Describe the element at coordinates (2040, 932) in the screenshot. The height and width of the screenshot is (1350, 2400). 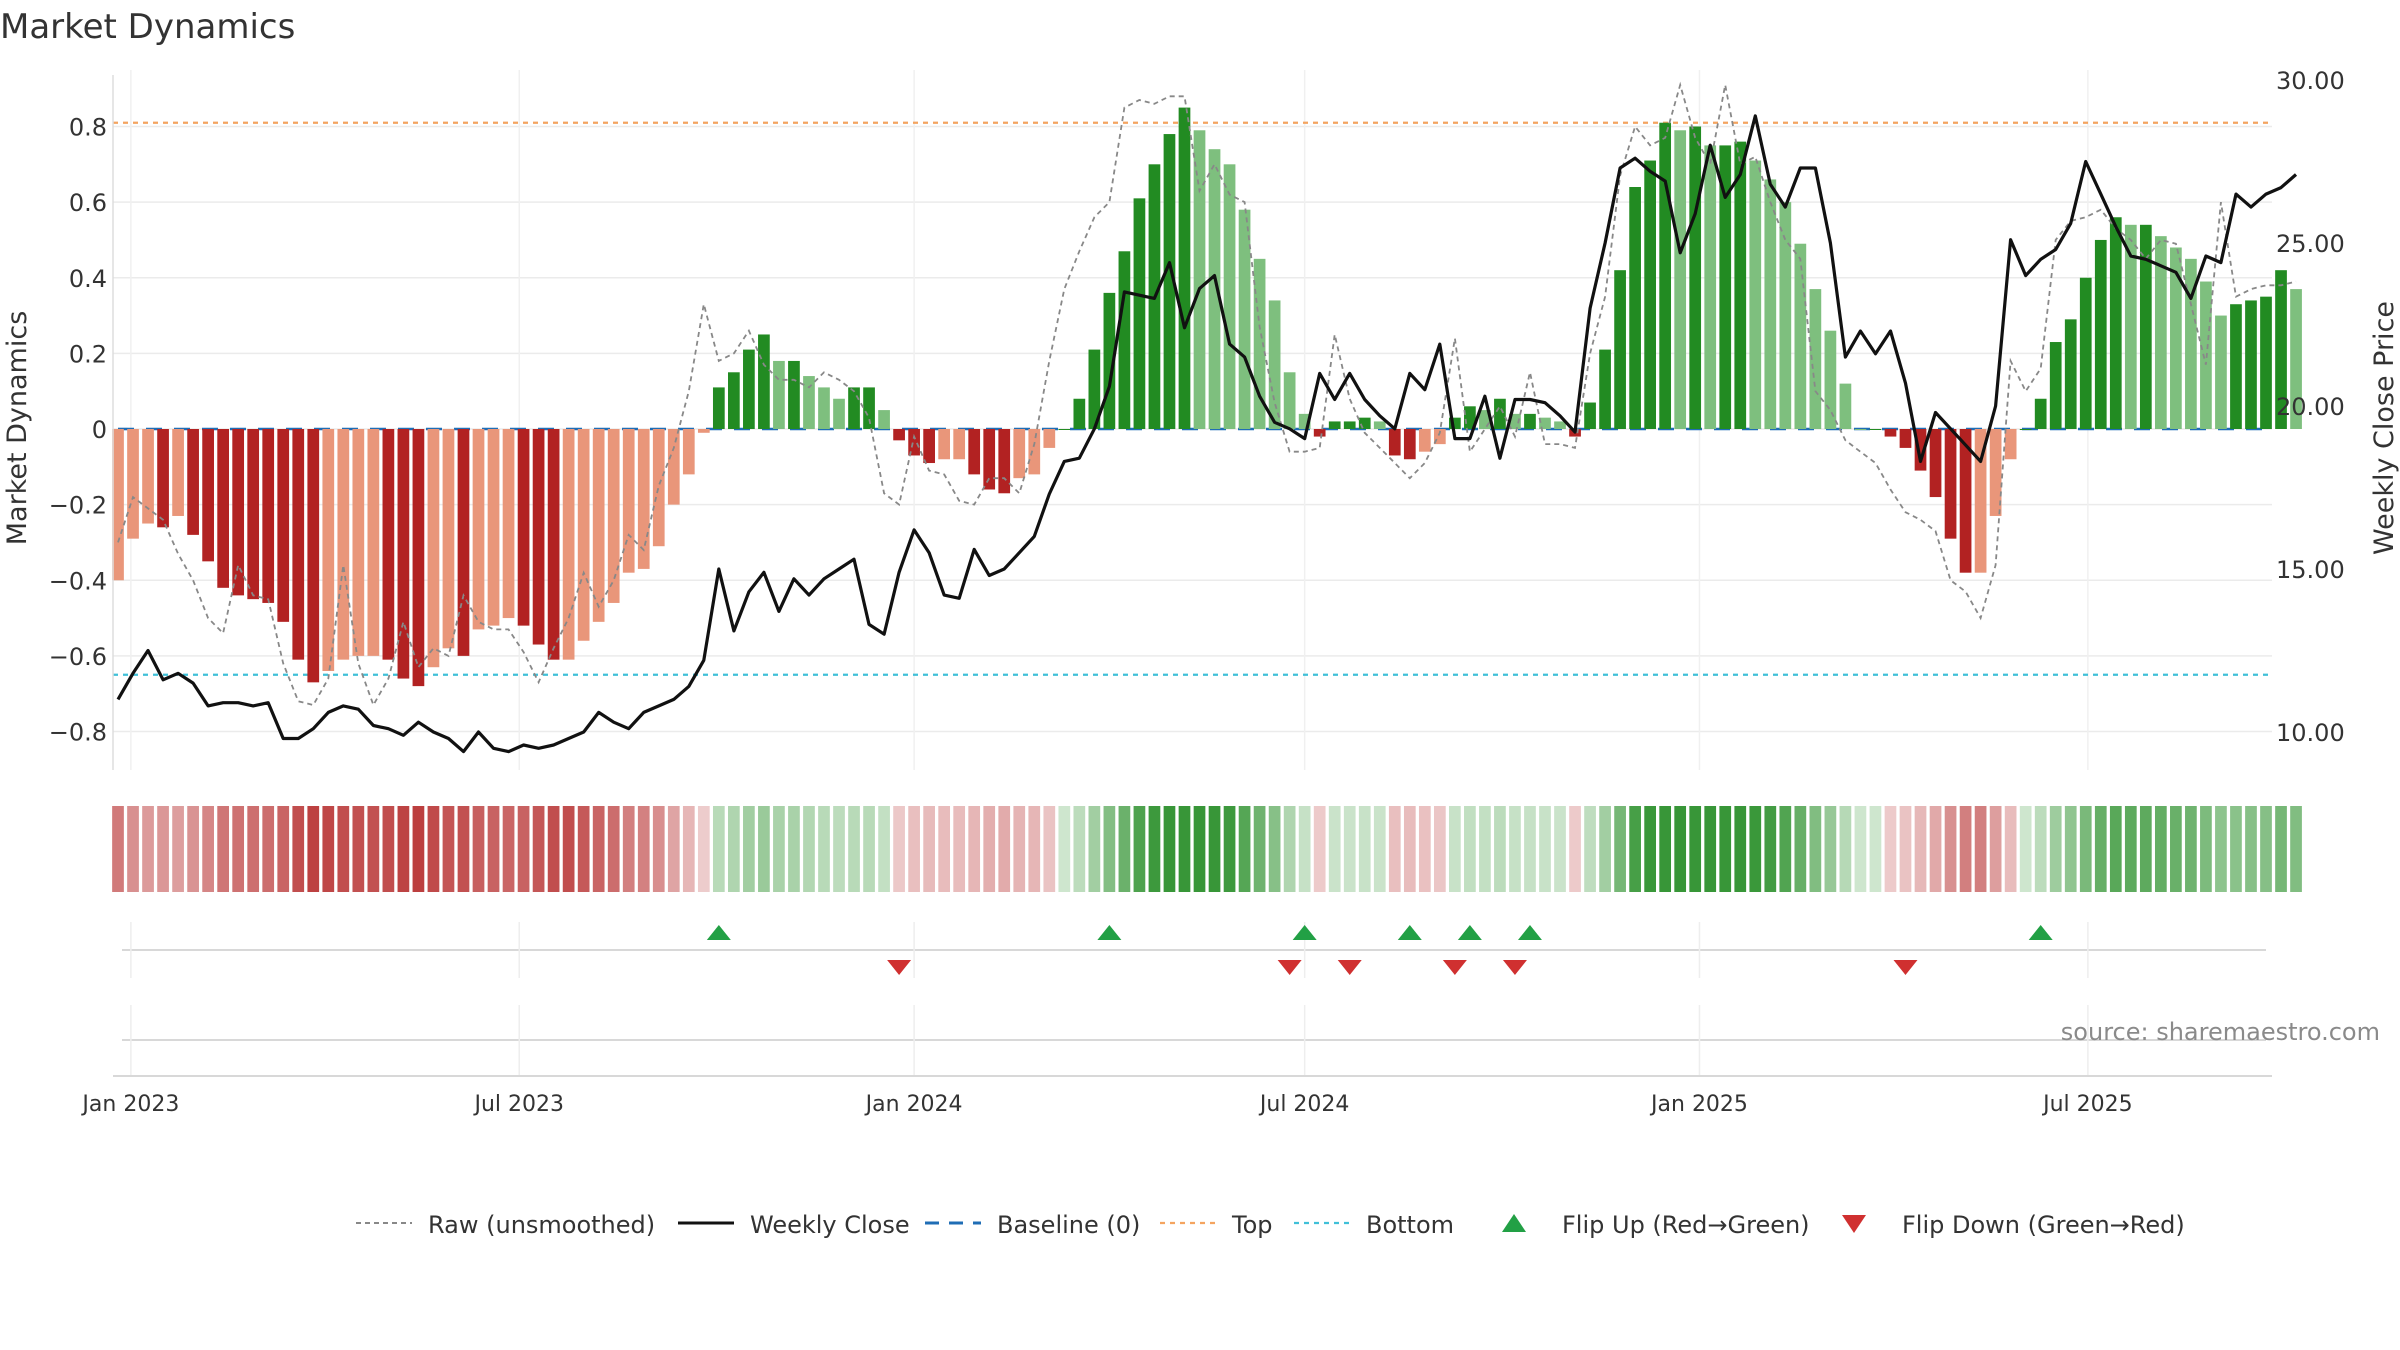
I see `flip-up-marker` at that location.